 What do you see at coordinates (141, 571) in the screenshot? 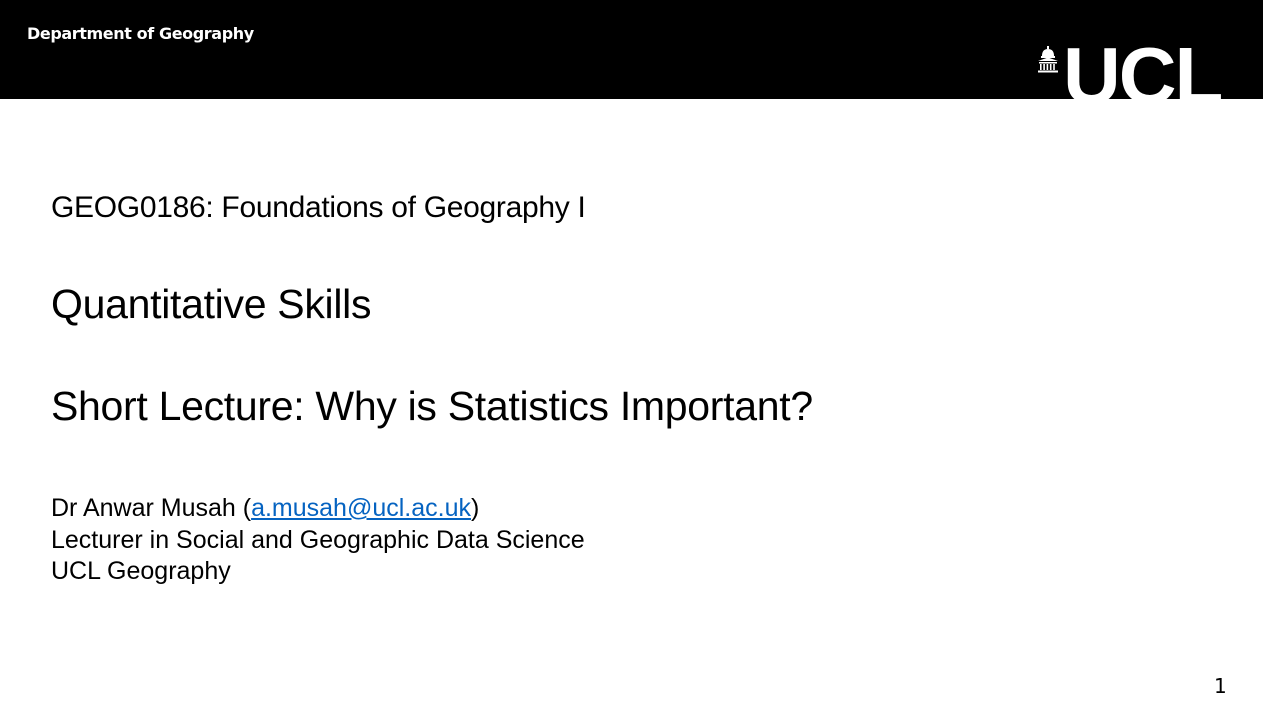
I see `author-department: UCL Geography` at bounding box center [141, 571].